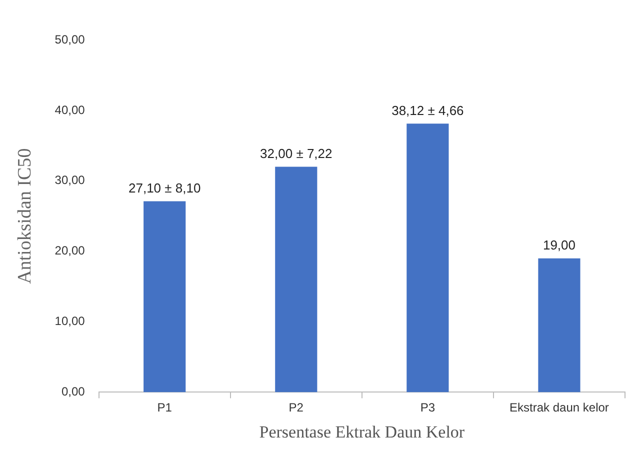 Image resolution: width=643 pixels, height=451 pixels. What do you see at coordinates (73, 391) in the screenshot?
I see `y-tick-label: 0,00` at bounding box center [73, 391].